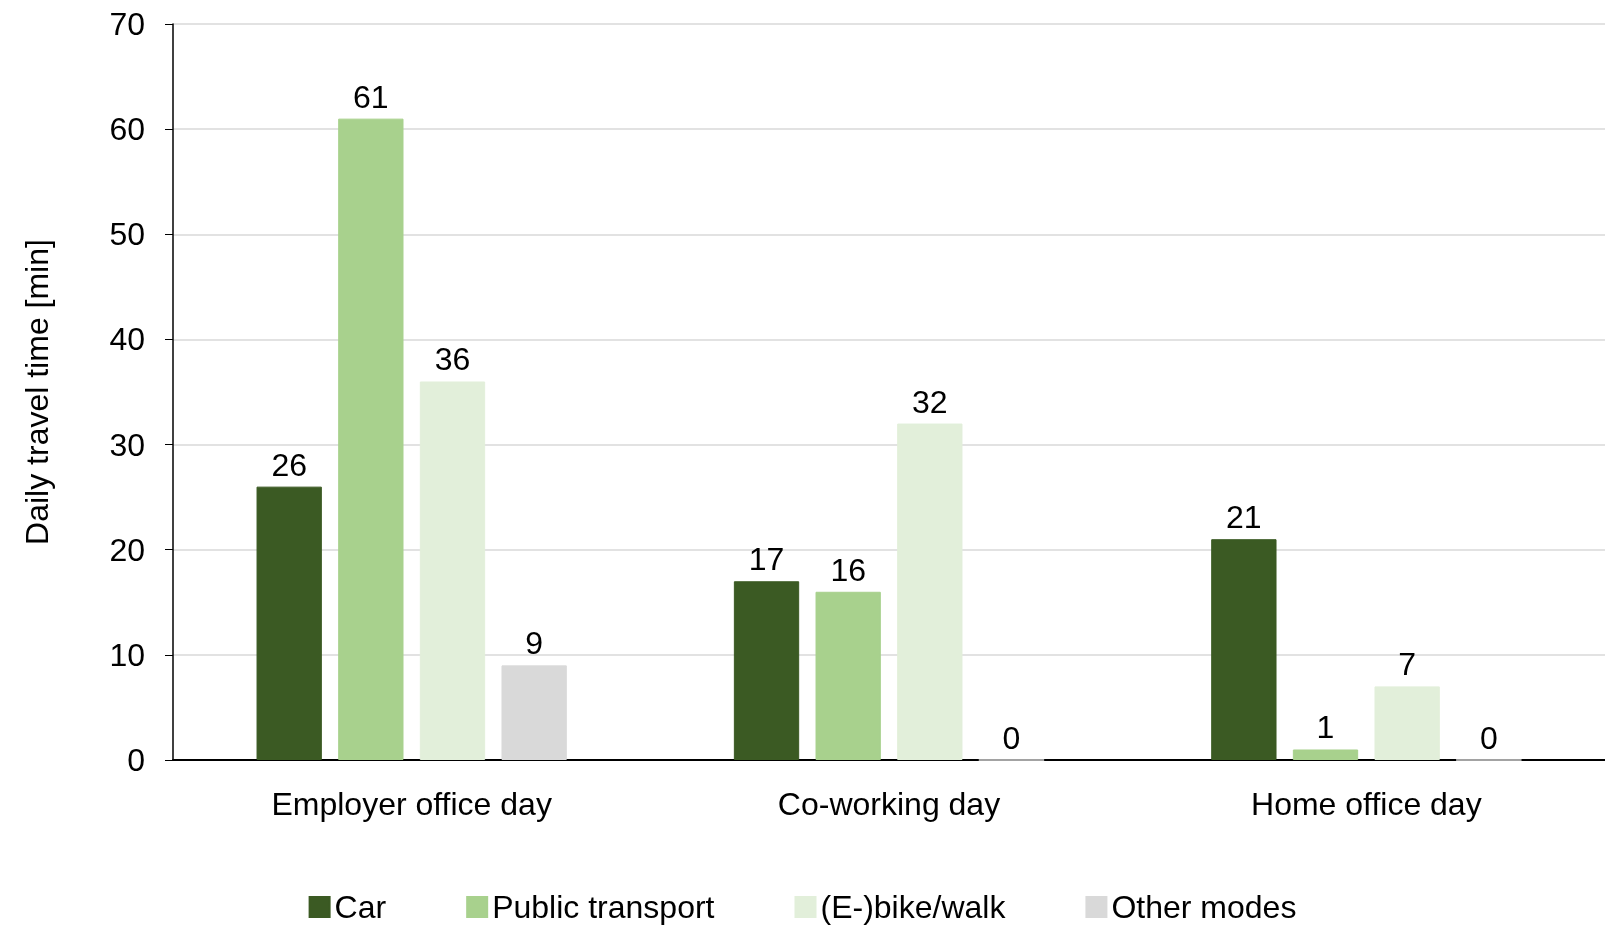 The width and height of the screenshot is (1605, 928). I want to click on legend-label: (E-)bike/walk, so click(913, 907).